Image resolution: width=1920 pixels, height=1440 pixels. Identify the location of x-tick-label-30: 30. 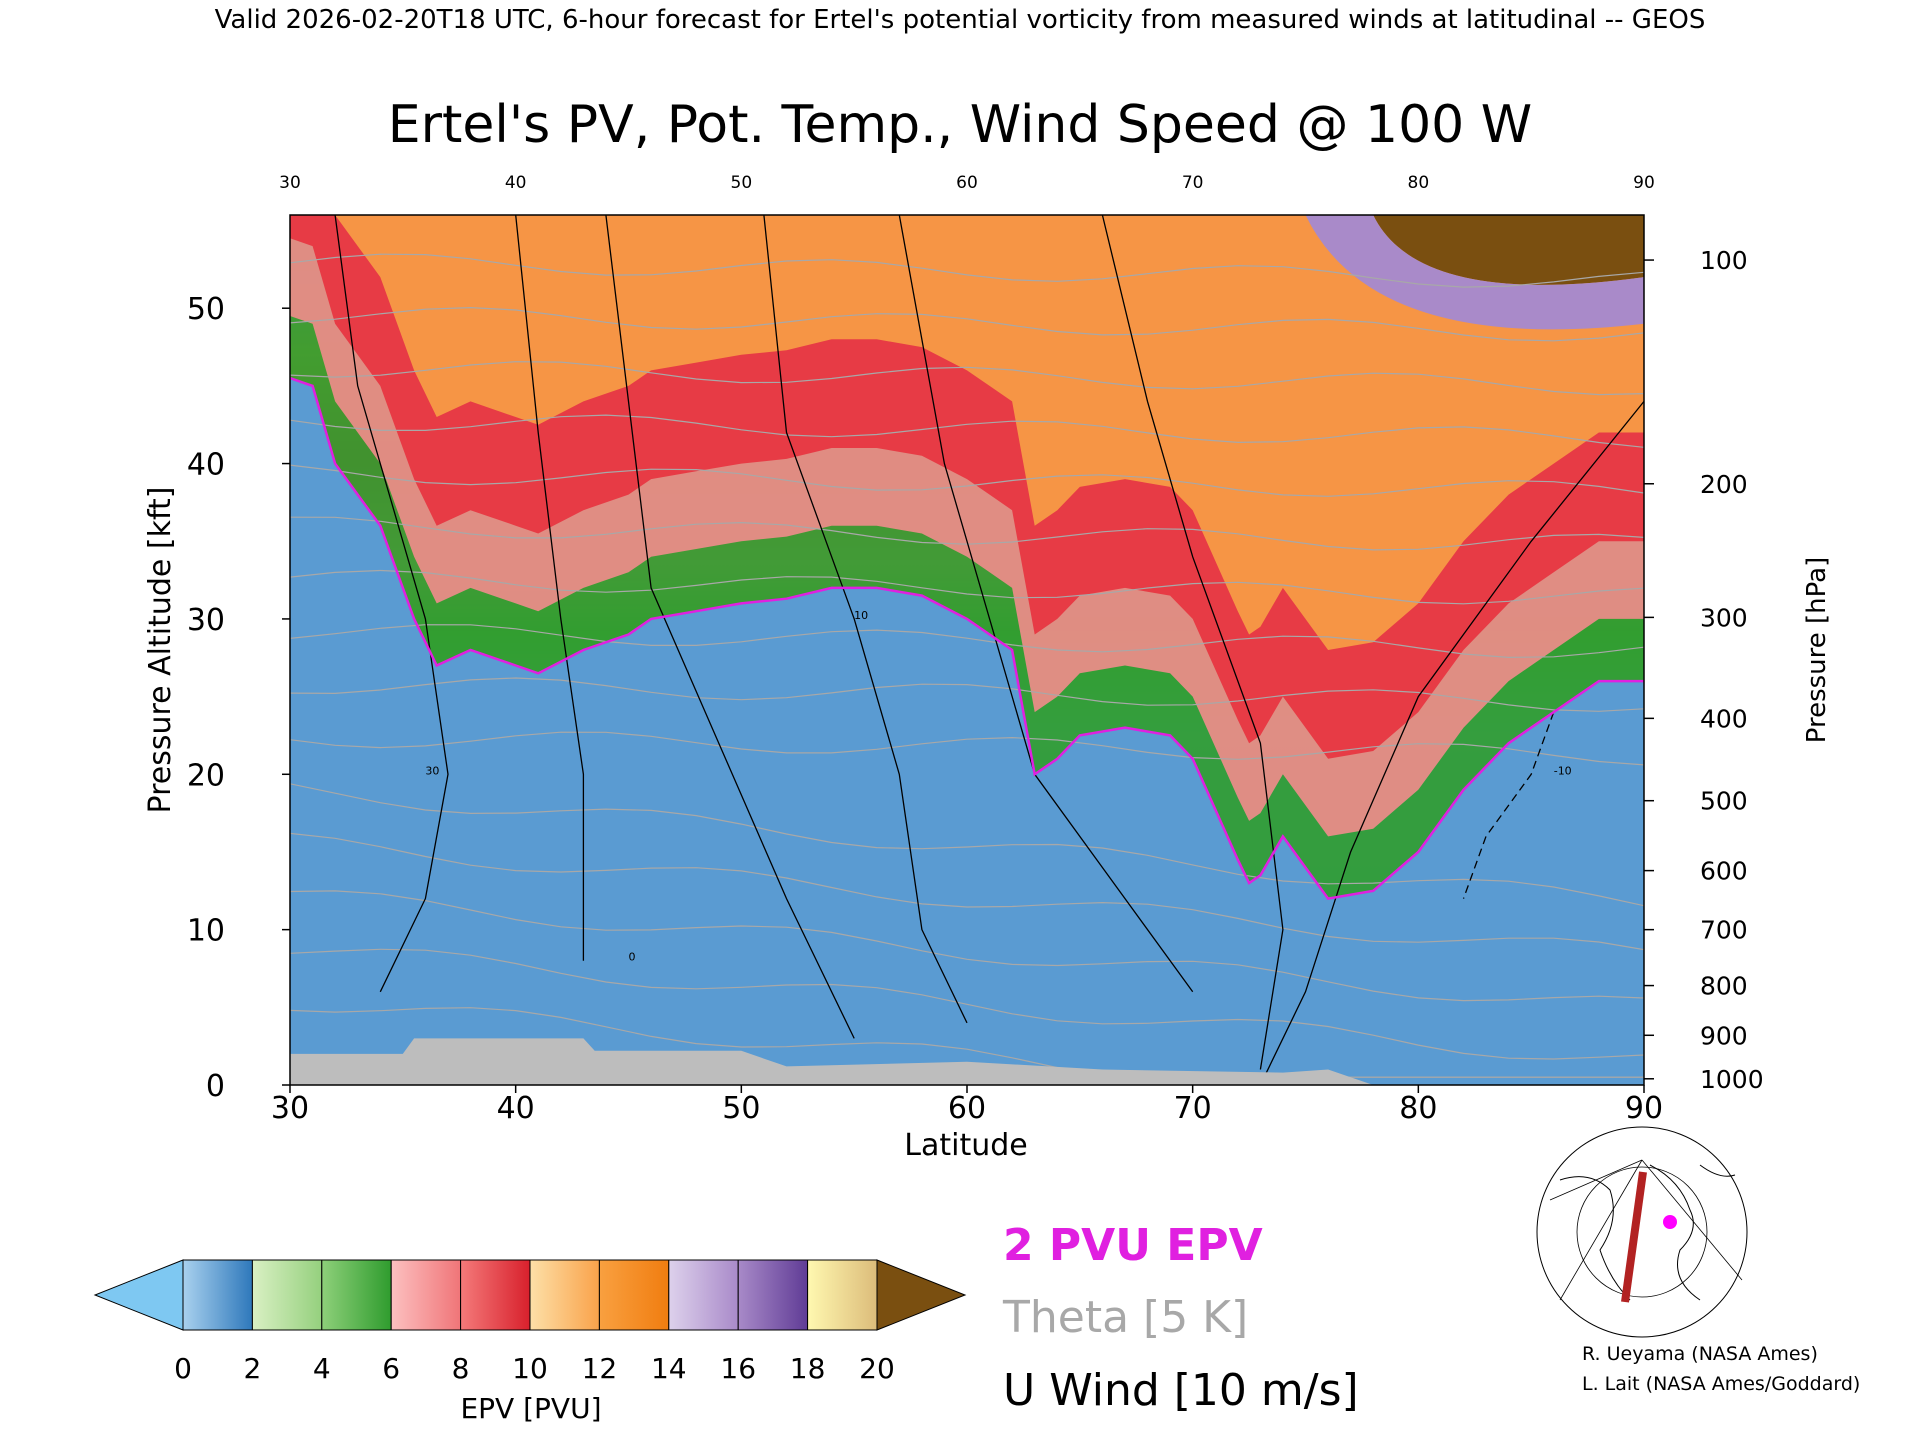
(290, 1108).